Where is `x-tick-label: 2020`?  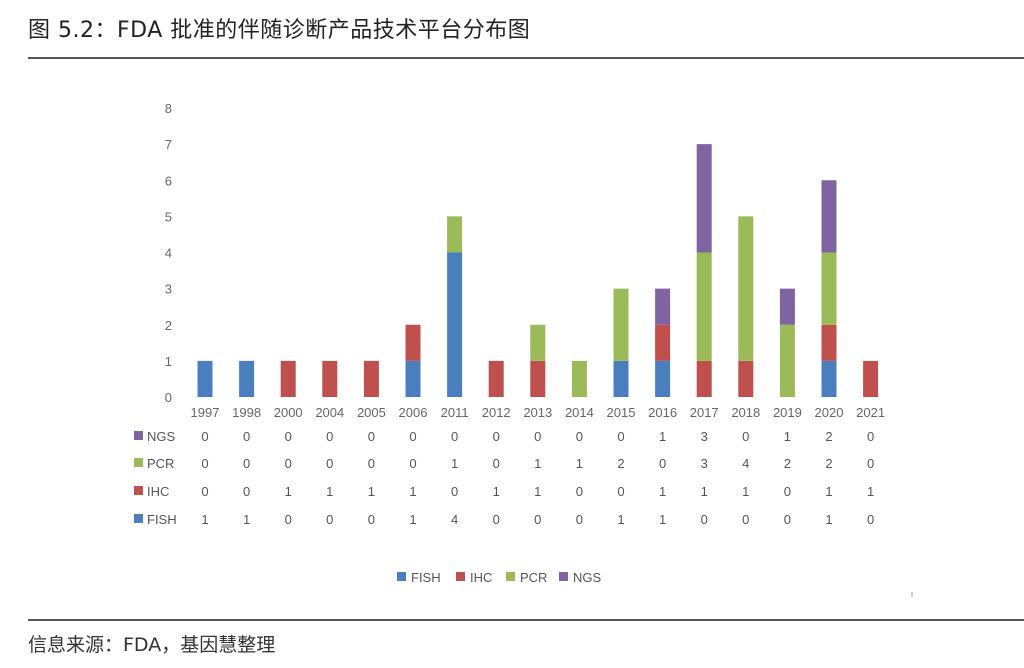 x-tick-label: 2020 is located at coordinates (829, 412).